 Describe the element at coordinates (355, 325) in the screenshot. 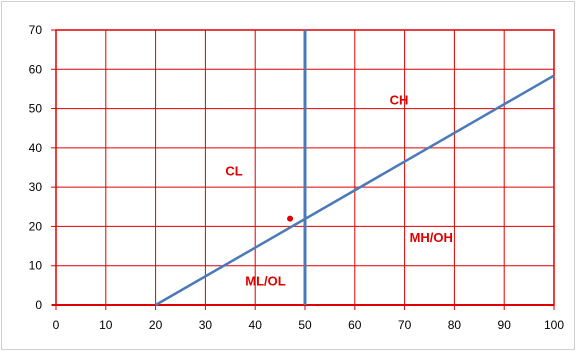

I see `x-tick-label: 60` at that location.